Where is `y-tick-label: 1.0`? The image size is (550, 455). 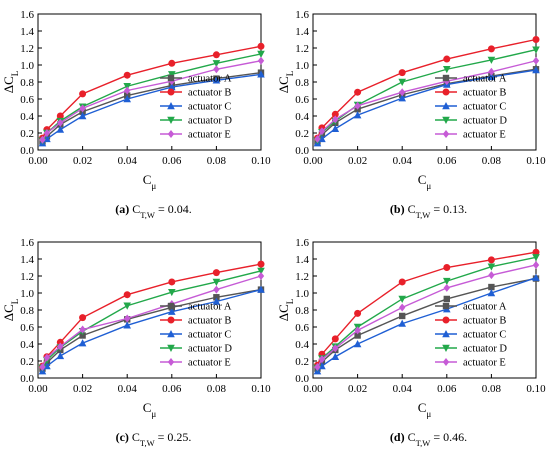
y-tick-label: 1.0 is located at coordinates (302, 66).